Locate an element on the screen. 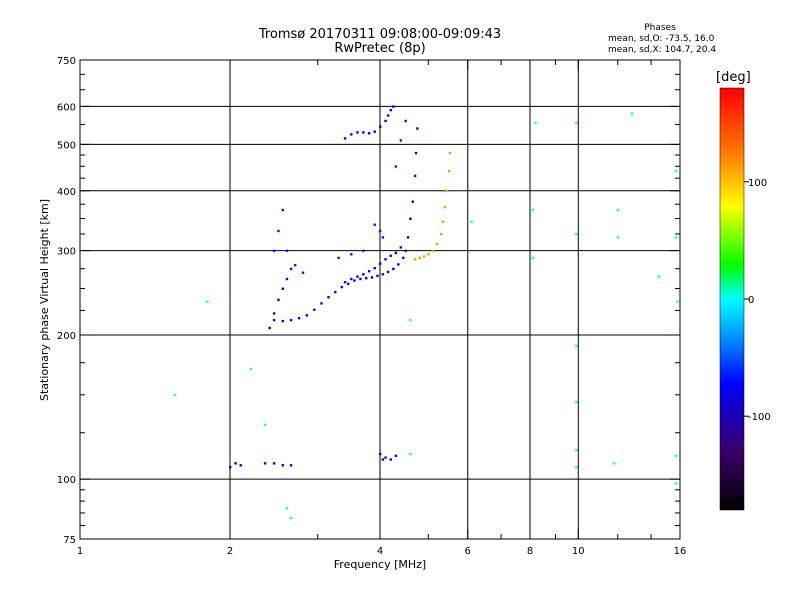 This screenshot has height=600, width=800. x-axis-label: Frequency [MHz] is located at coordinates (380, 564).